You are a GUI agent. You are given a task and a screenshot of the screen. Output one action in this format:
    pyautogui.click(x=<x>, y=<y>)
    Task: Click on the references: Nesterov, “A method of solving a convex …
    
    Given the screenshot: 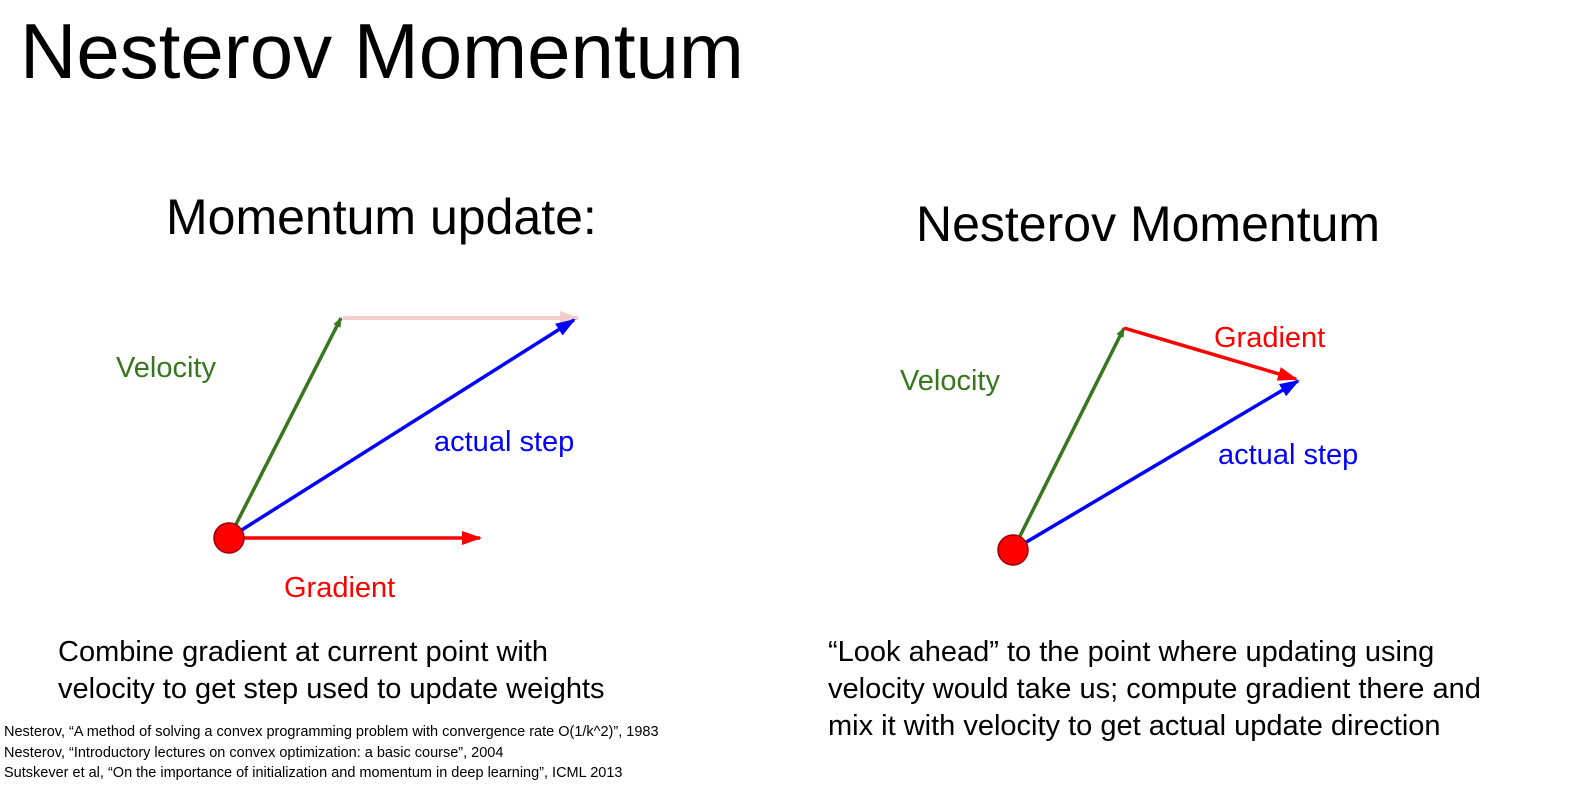 What is the action you would take?
    pyautogui.click(x=331, y=753)
    